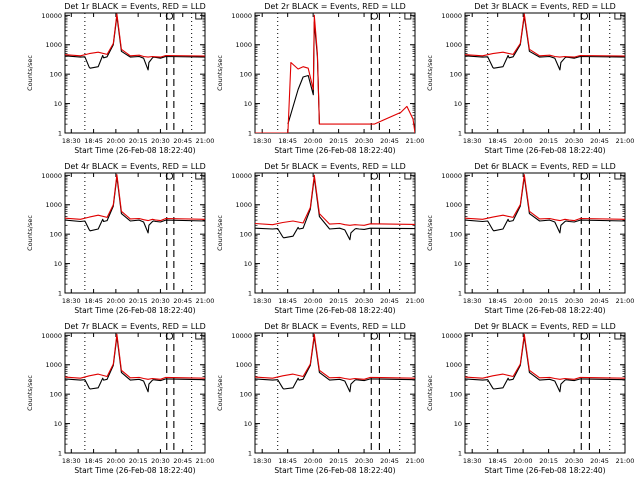  I want to click on panel-8-ytick-label: 1000, so click(243, 365).